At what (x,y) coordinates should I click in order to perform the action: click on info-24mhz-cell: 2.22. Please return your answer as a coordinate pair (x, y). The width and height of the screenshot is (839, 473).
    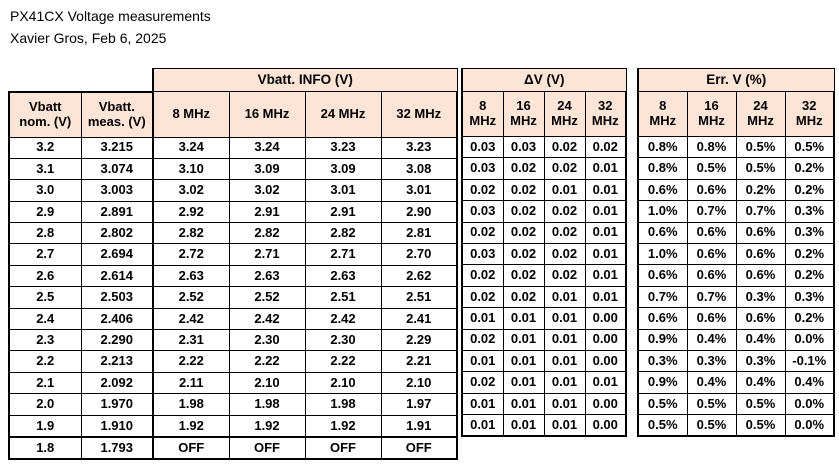
    Looking at the image, I should click on (343, 361).